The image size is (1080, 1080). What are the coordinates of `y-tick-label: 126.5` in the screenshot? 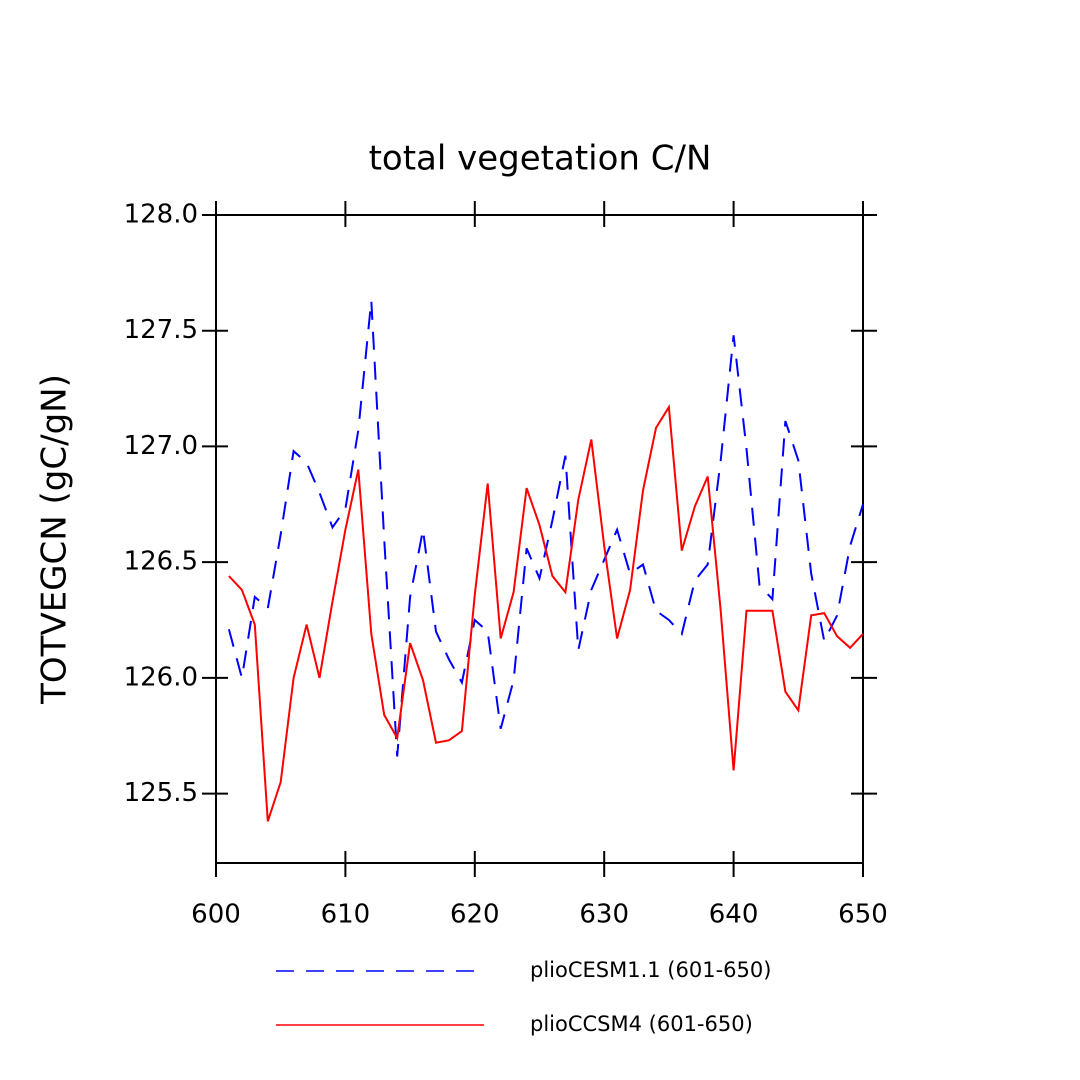 It's located at (161, 562).